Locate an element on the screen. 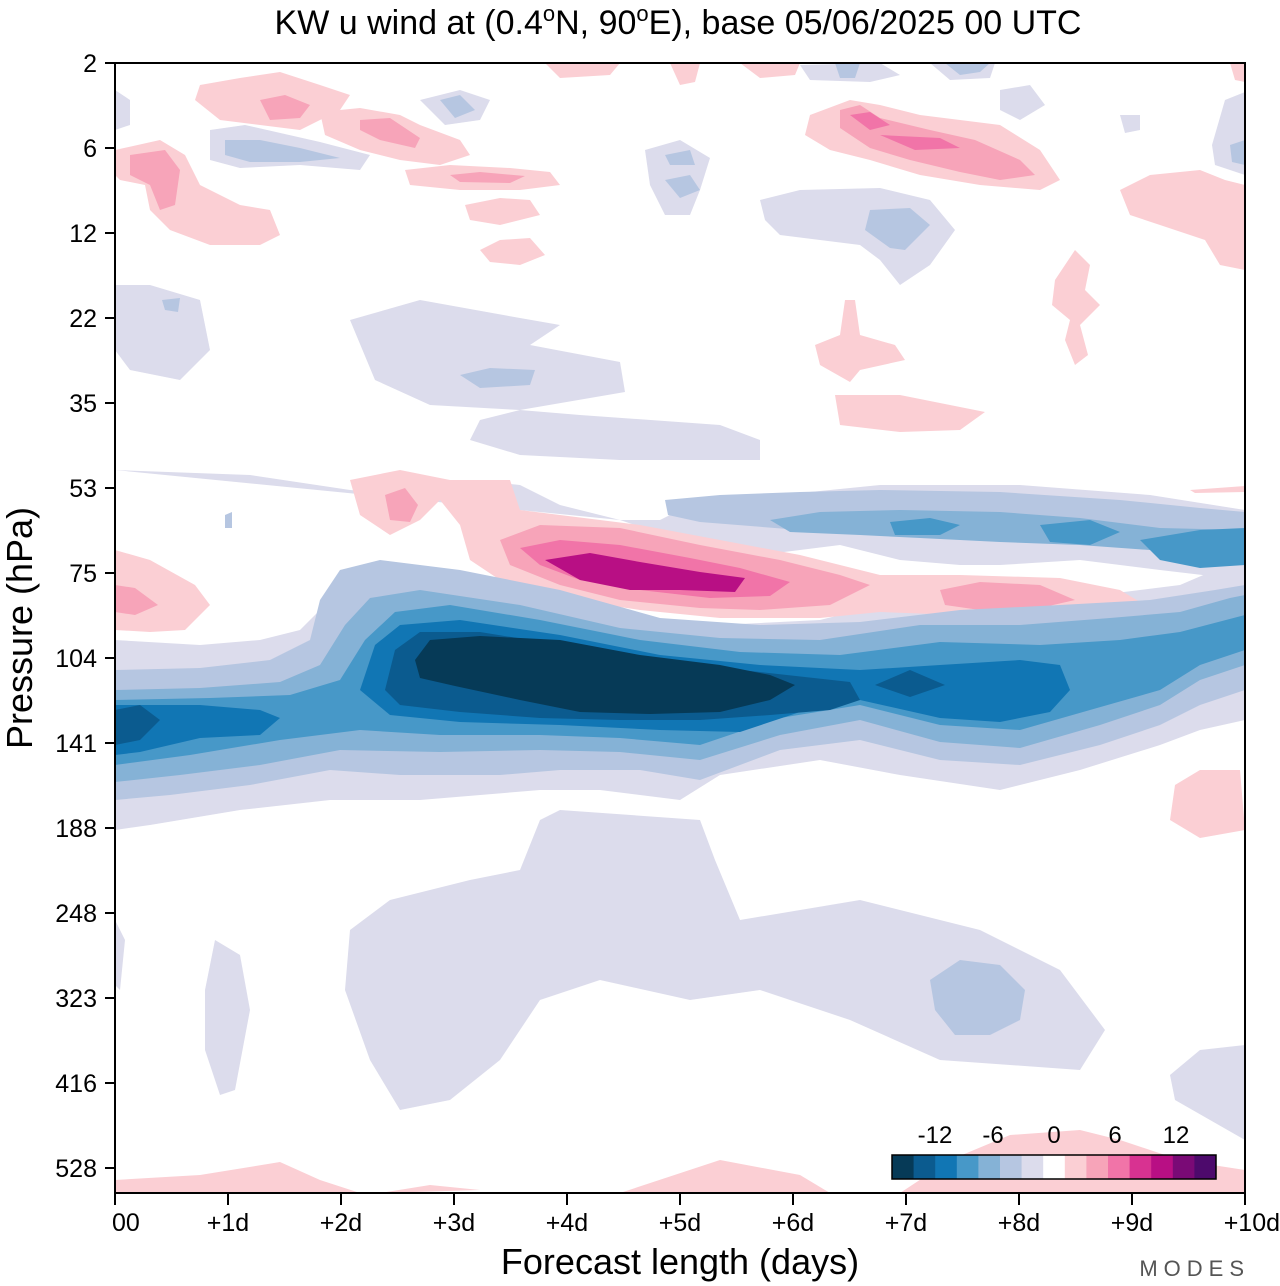  colorbar-frame is located at coordinates (1054, 1167).